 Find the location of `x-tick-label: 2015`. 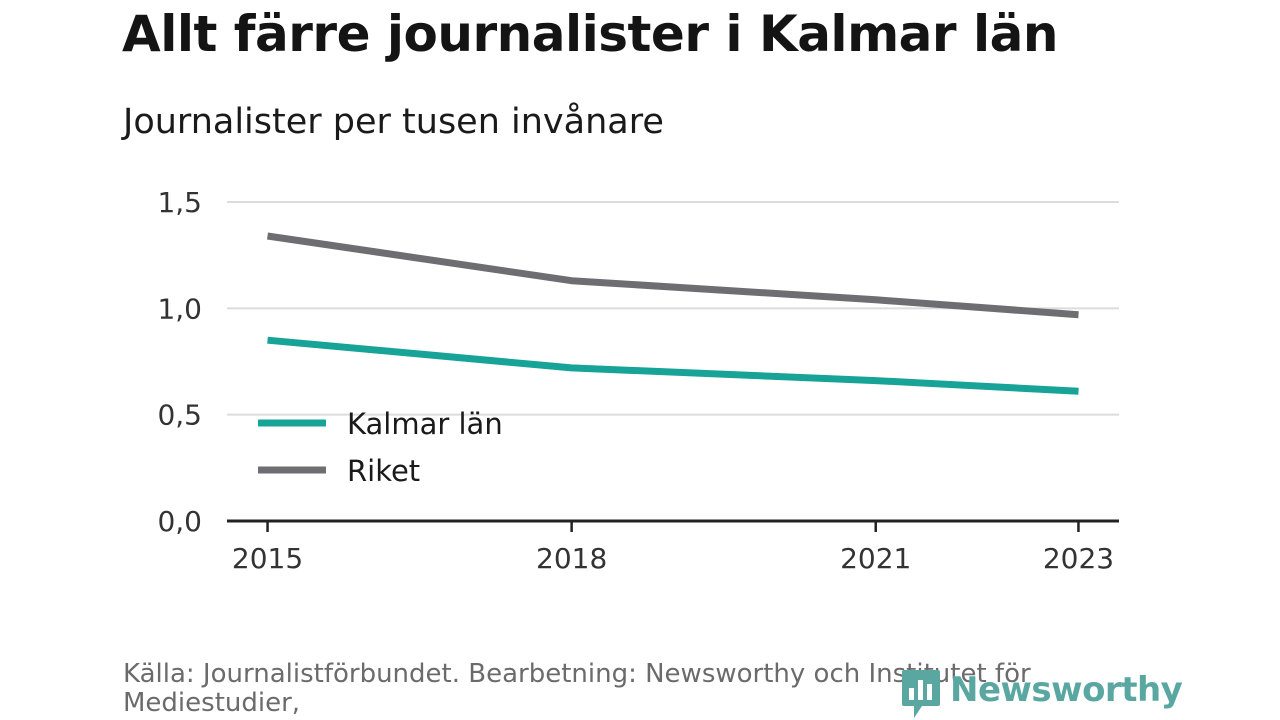

x-tick-label: 2015 is located at coordinates (267, 558).